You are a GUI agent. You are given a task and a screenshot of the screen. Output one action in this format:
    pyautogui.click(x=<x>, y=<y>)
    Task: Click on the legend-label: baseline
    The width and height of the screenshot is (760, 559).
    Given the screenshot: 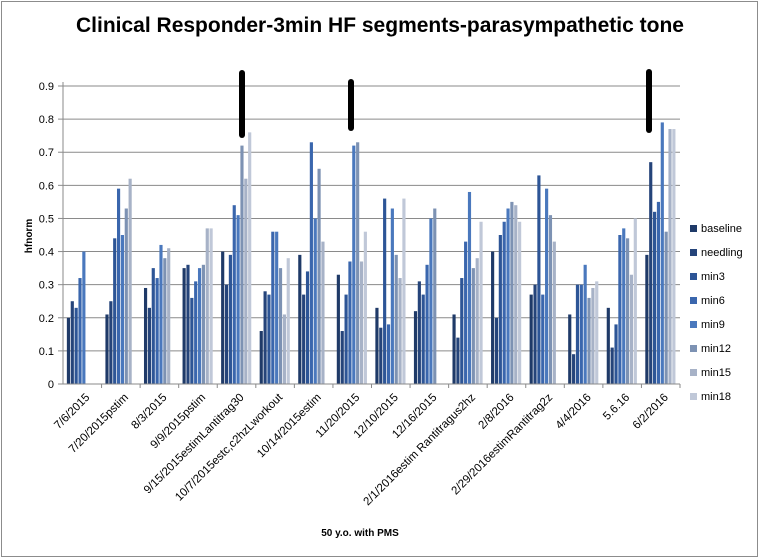 What is the action you would take?
    pyautogui.click(x=721, y=229)
    